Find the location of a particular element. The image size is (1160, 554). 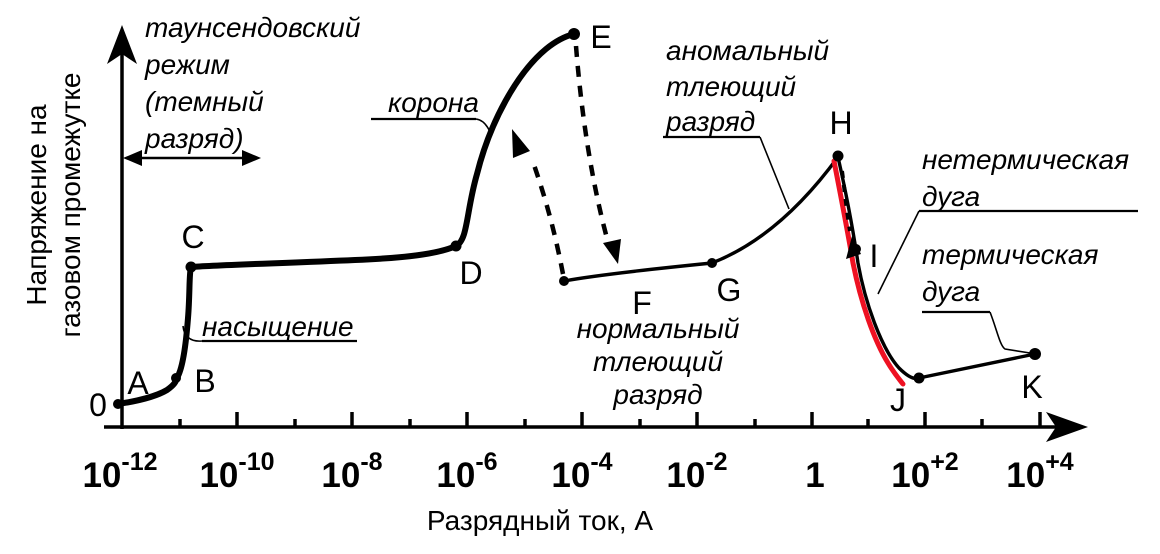

normal-glow-line3: разряд is located at coordinates (657, 394).